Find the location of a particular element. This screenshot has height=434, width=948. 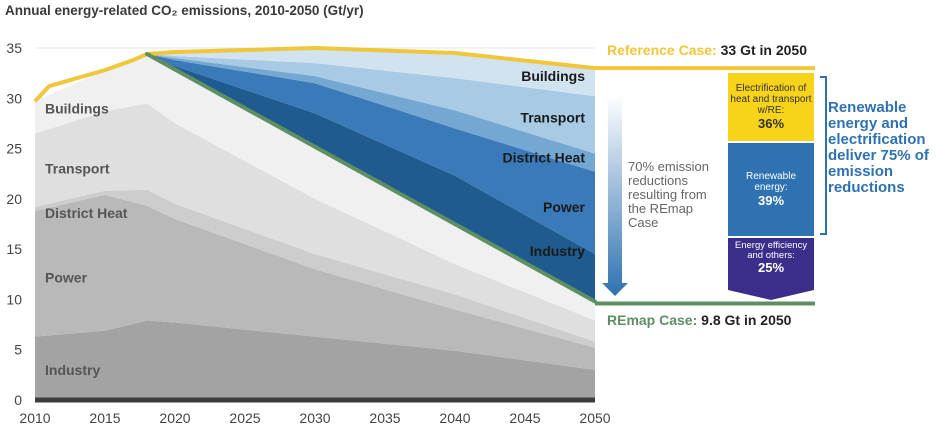

breakdown-bracket is located at coordinates (823, 155).